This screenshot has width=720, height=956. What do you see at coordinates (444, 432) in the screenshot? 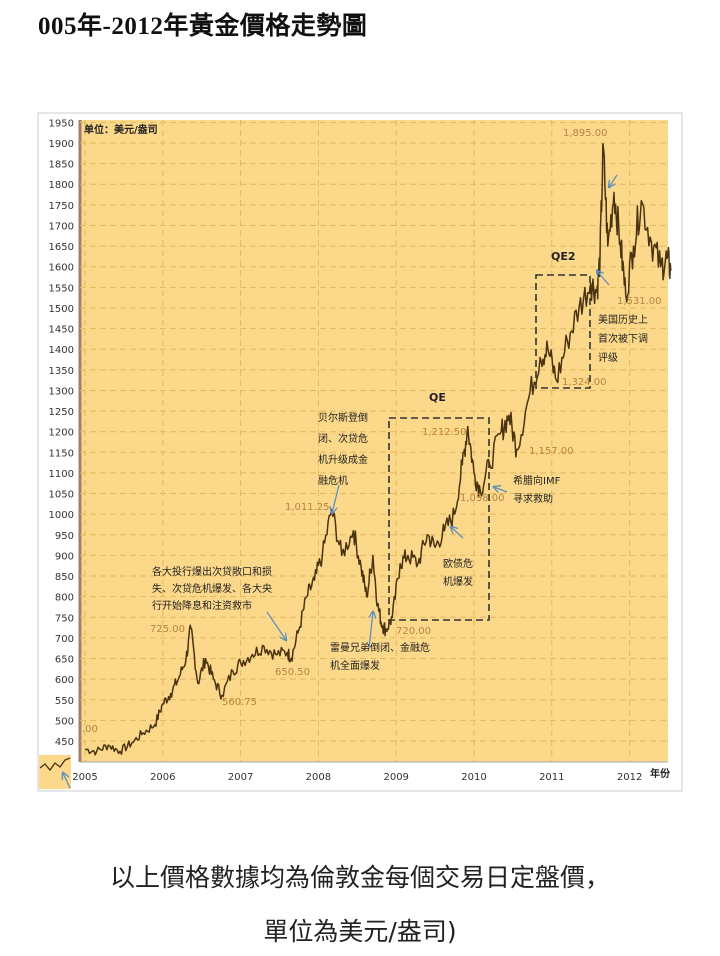
I see `value-label: 1,212.50` at bounding box center [444, 432].